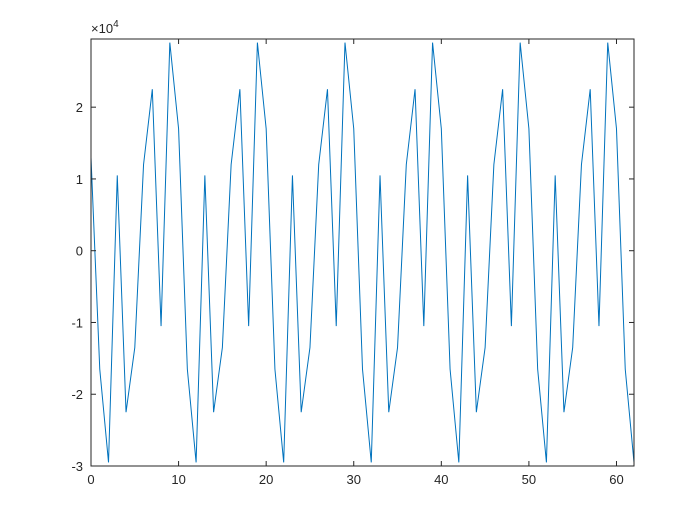  Describe the element at coordinates (116, 24) in the screenshot. I see `y-exponent-power: 4` at that location.